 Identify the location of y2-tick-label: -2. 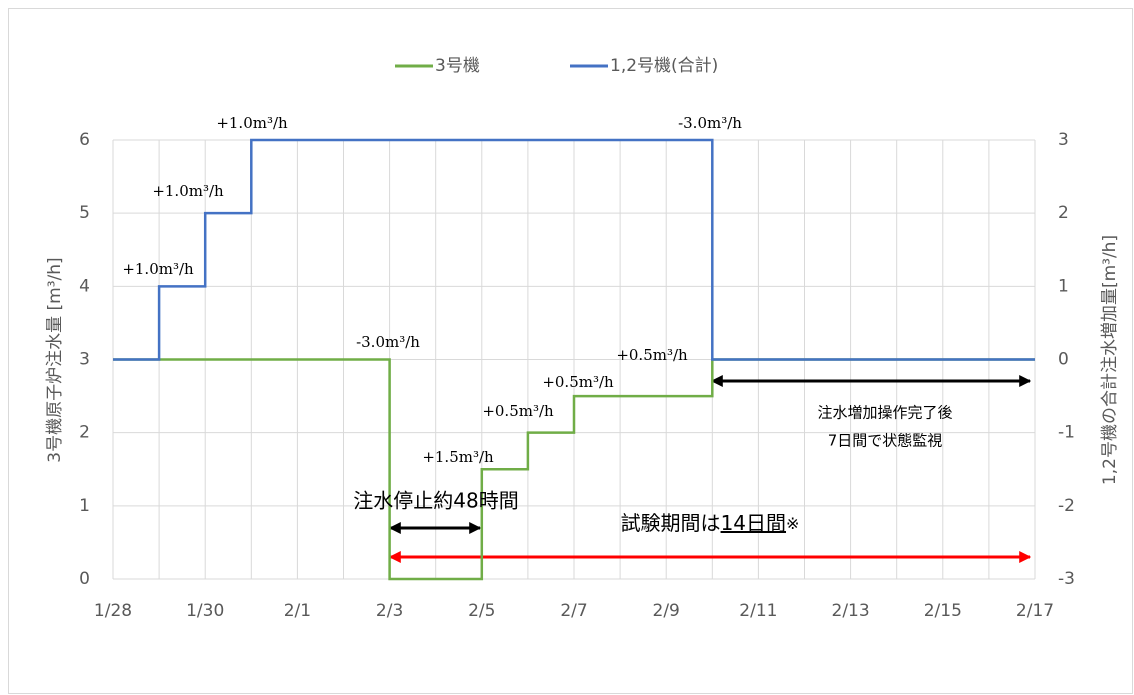
(1066, 506).